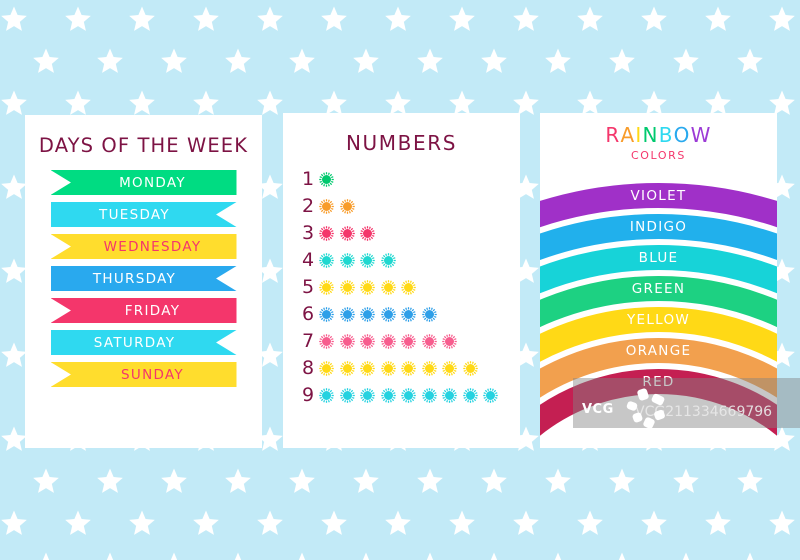 This screenshot has height=560, width=800. I want to click on days-of-week-title: DAYS OF THE WEEK, so click(143, 145).